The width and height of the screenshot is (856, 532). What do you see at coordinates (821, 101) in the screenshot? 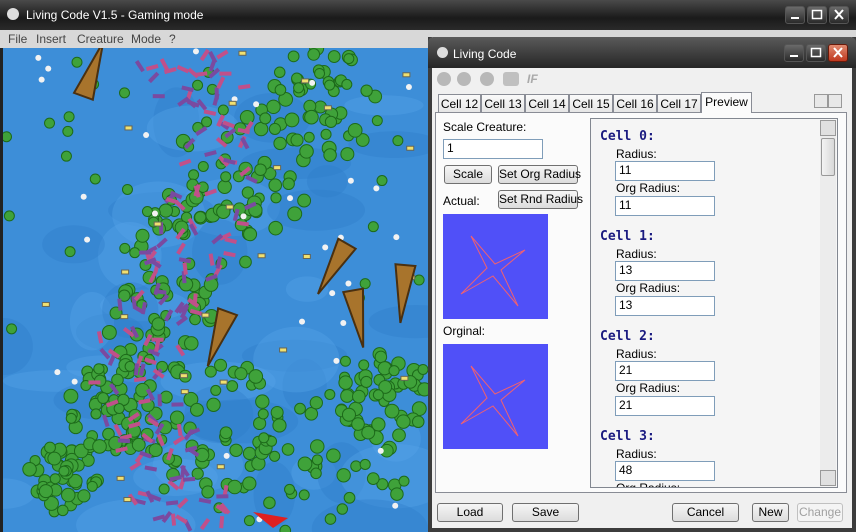
I see `tab-scroll-left` at bounding box center [821, 101].